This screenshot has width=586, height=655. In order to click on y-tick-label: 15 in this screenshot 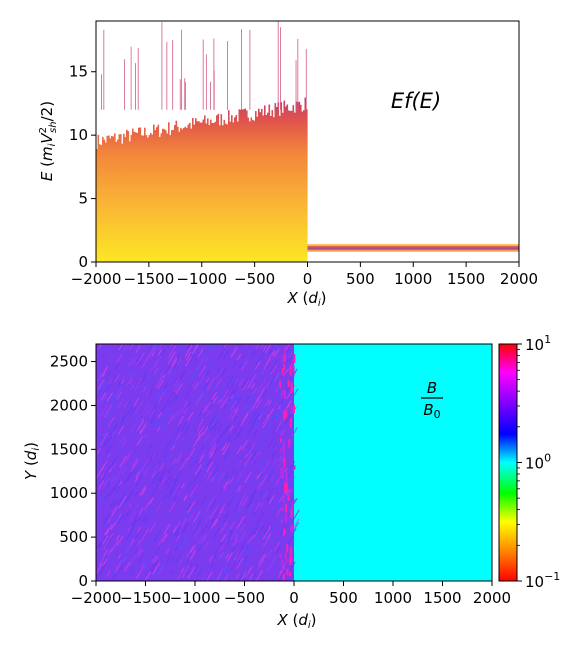, I will do `click(78, 72)`.